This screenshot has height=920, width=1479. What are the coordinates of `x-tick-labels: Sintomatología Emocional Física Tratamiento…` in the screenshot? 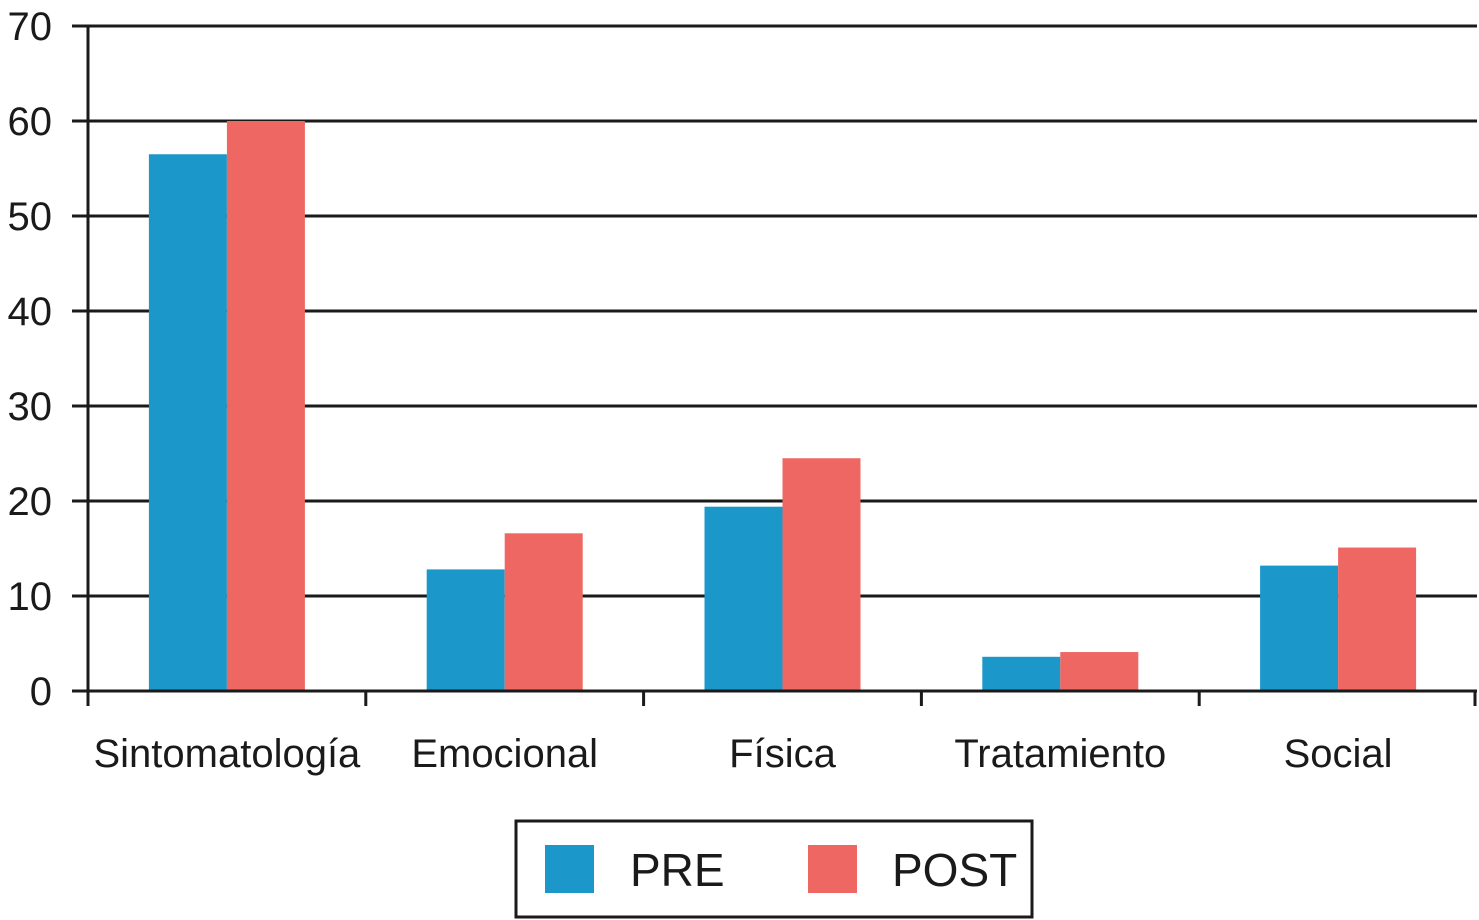 It's located at (742, 754).